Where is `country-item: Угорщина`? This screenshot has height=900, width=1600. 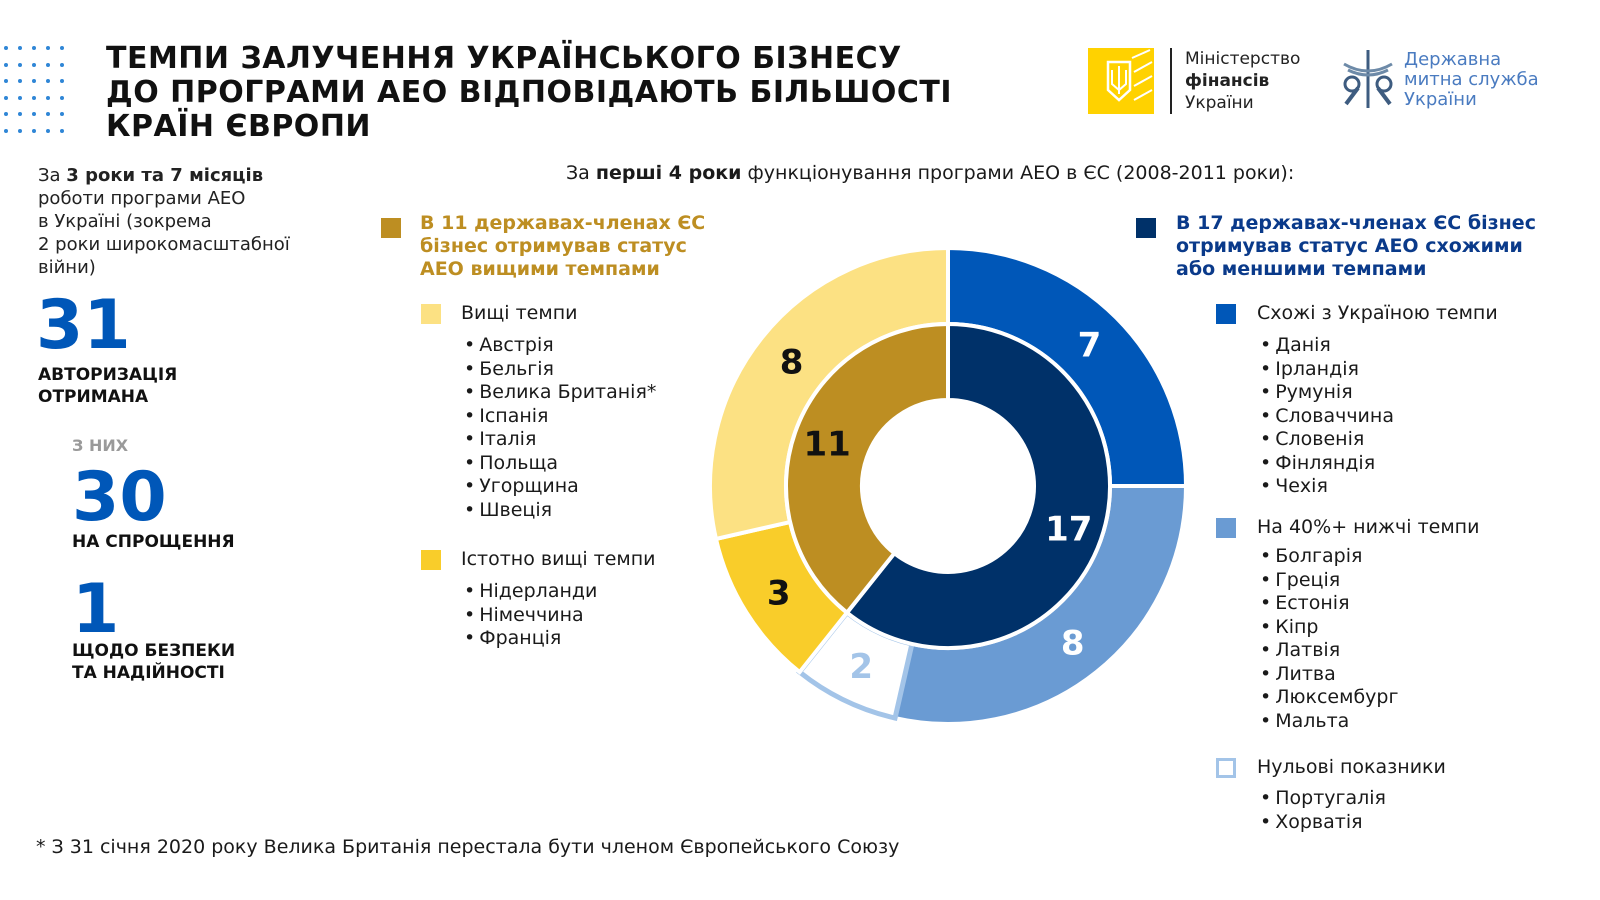
country-item: Угорщина is located at coordinates (560, 487).